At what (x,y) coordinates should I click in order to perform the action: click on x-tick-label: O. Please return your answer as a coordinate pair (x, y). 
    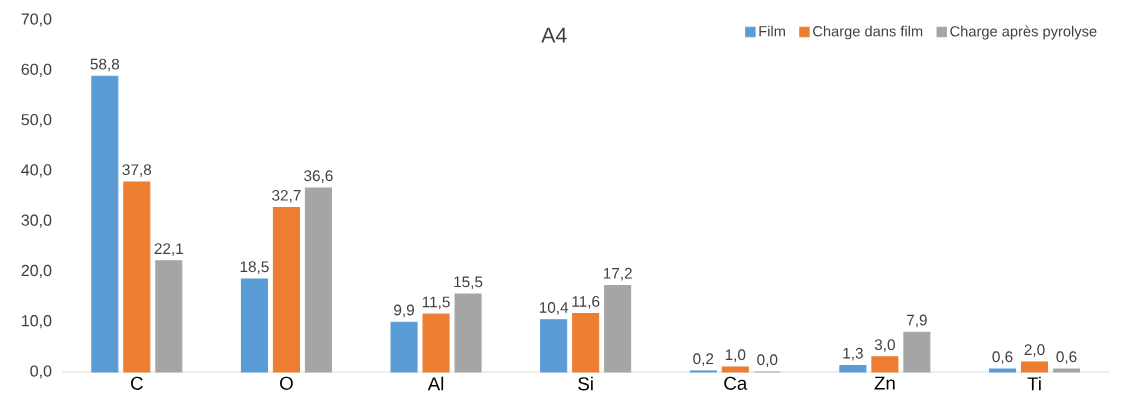
    Looking at the image, I should click on (286, 383).